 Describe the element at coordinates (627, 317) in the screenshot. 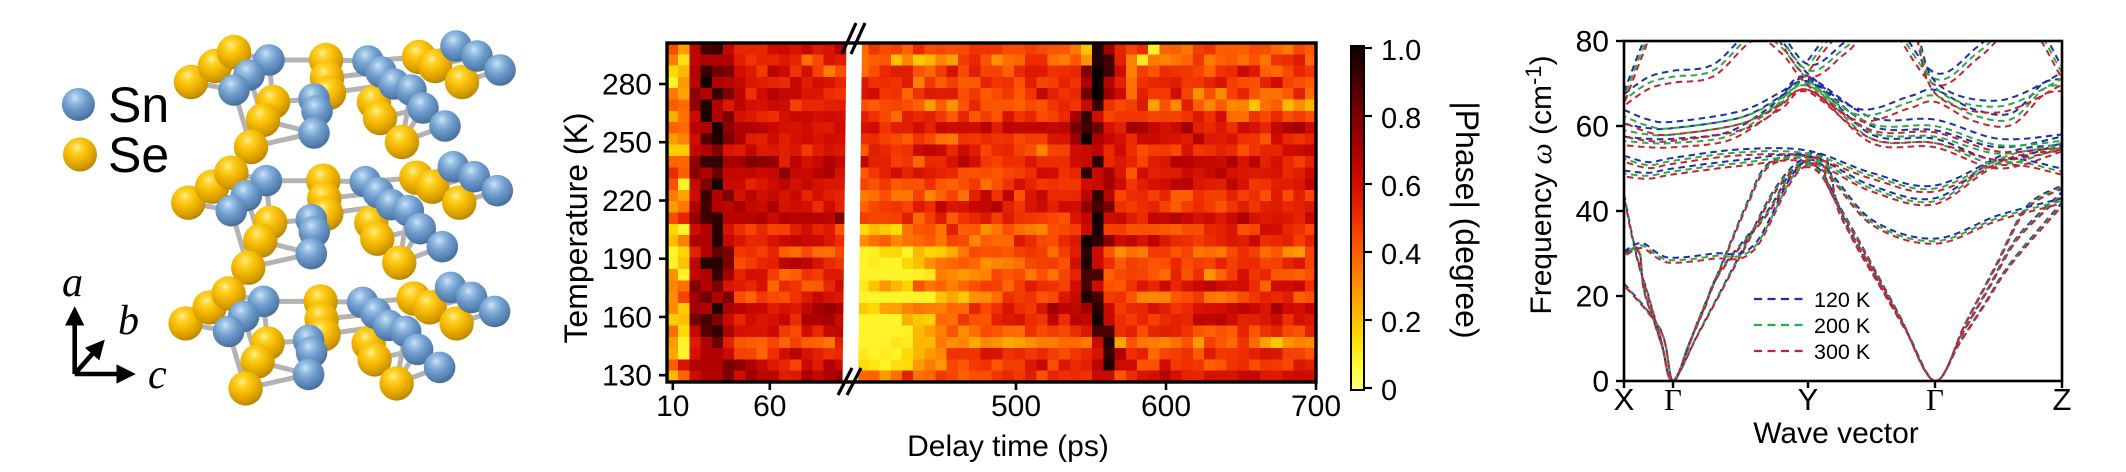

I see `svg-text: 160` at that location.